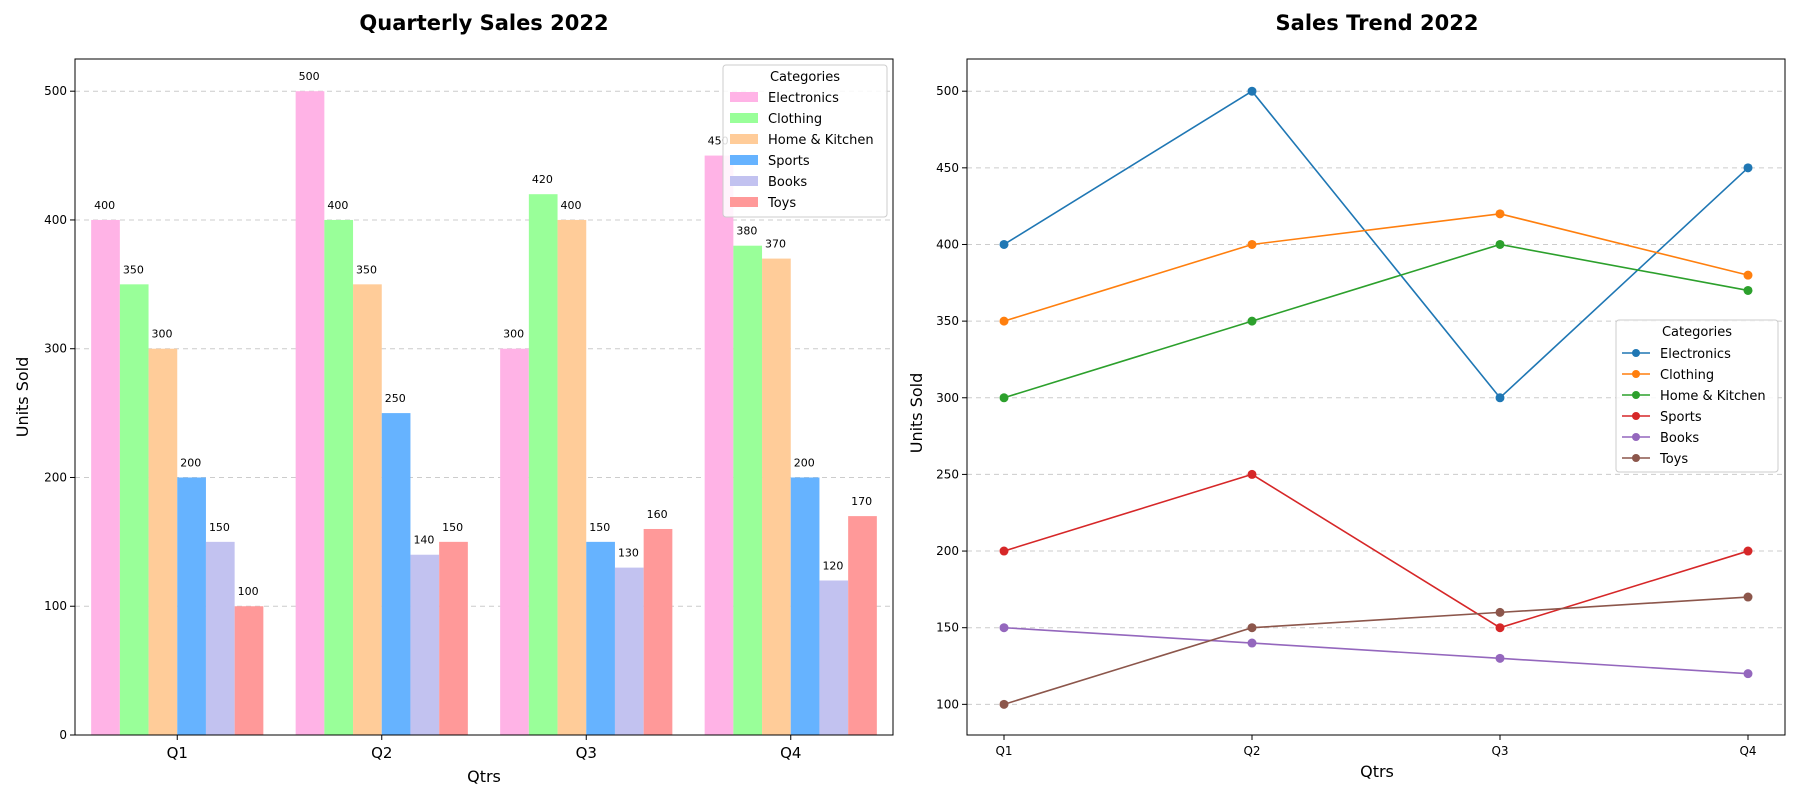 This screenshot has height=800, width=1800. What do you see at coordinates (1004, 321) in the screenshot?
I see `line-point-clothing-q1` at bounding box center [1004, 321].